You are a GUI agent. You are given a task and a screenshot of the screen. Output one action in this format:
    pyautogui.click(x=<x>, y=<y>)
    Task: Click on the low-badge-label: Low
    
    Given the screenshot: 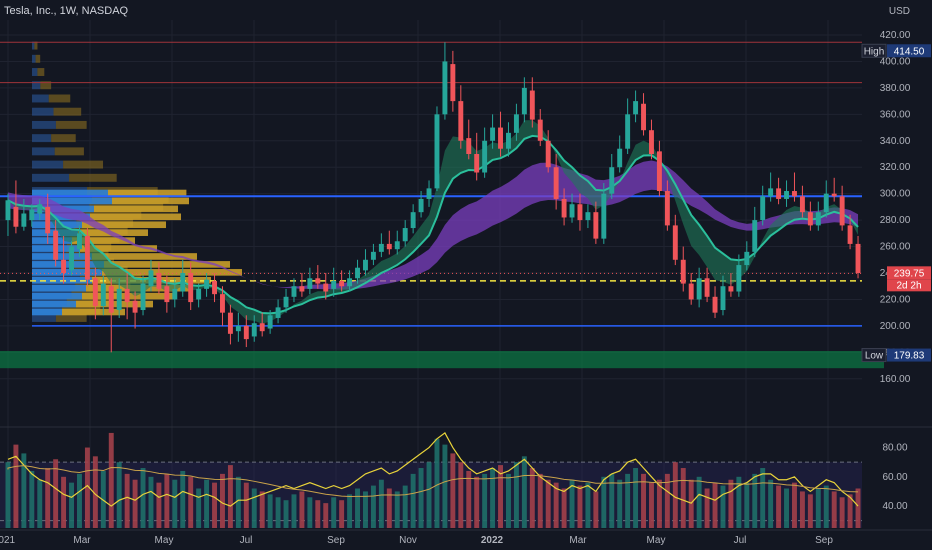 What is the action you would take?
    pyautogui.click(x=874, y=356)
    